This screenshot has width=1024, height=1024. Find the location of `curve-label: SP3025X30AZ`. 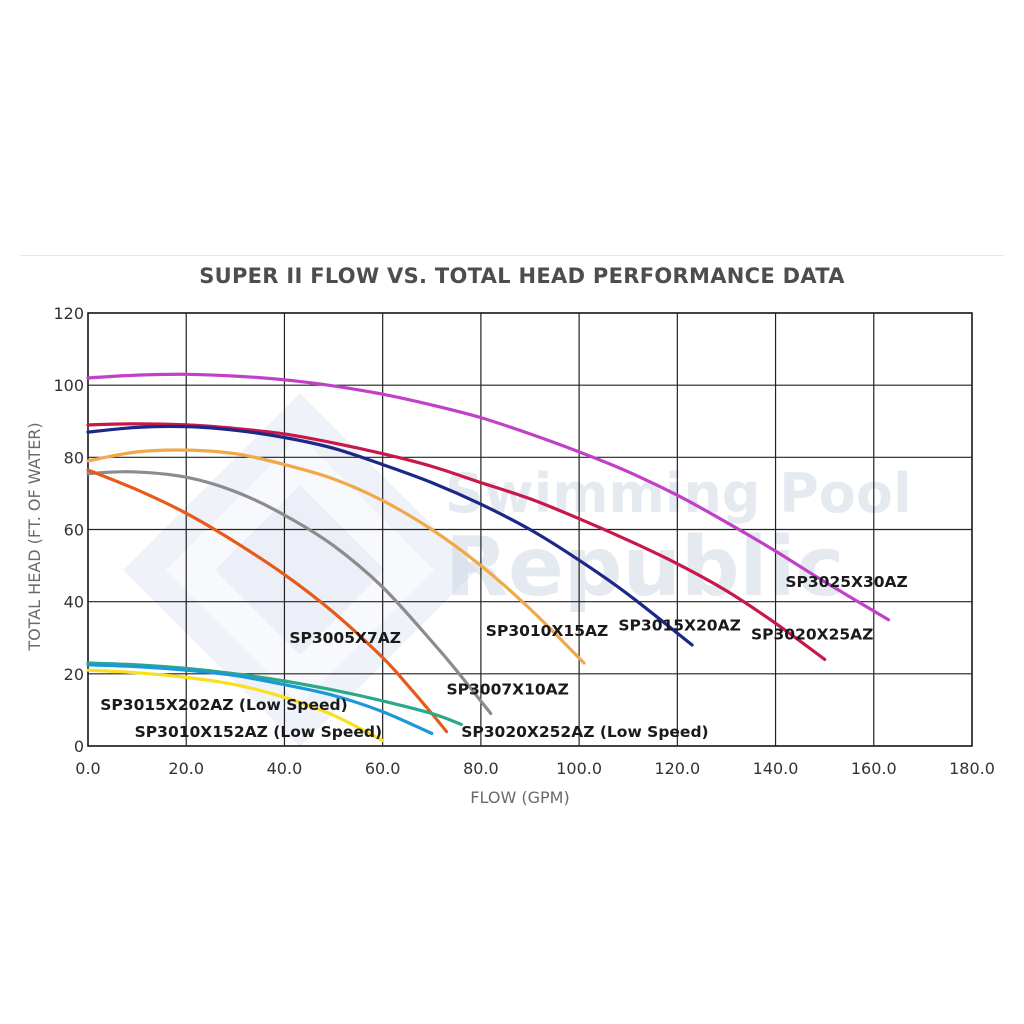

curve-label: SP3025X30AZ is located at coordinates (846, 582).